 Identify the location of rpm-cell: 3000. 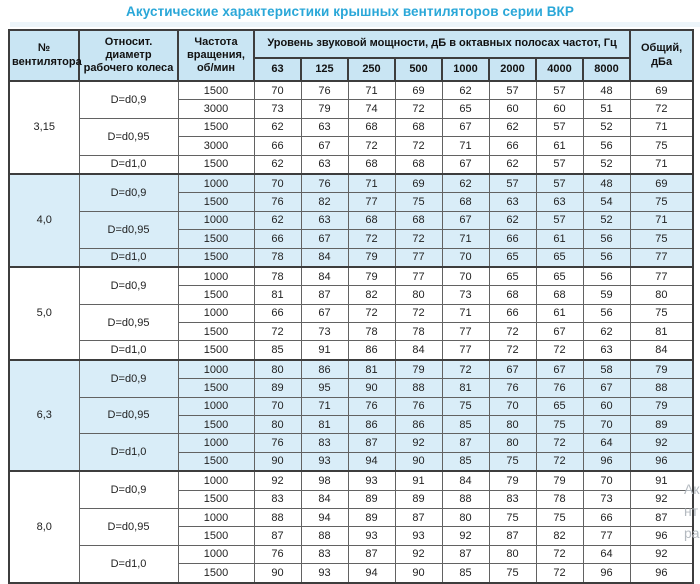
(216, 146).